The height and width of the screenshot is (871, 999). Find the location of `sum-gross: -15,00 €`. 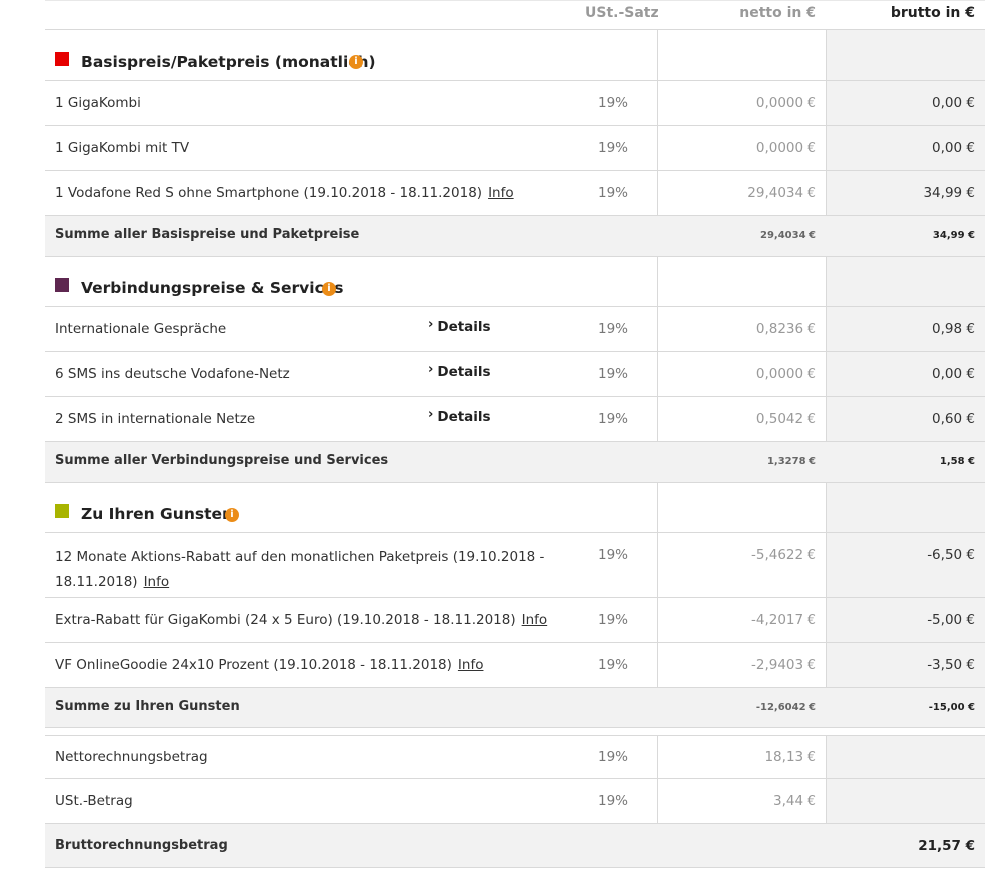

sum-gross: -15,00 € is located at coordinates (951, 707).